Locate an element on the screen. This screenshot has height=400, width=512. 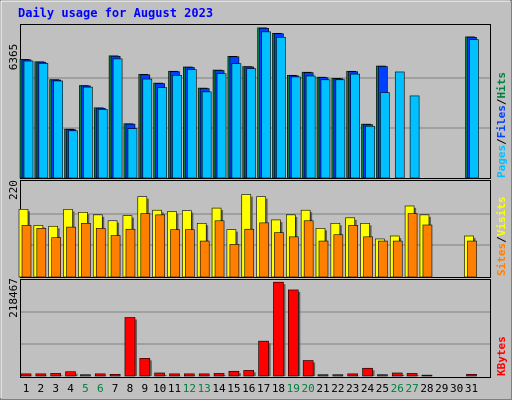
day-label-24: 24 is located at coordinates (368, 388).